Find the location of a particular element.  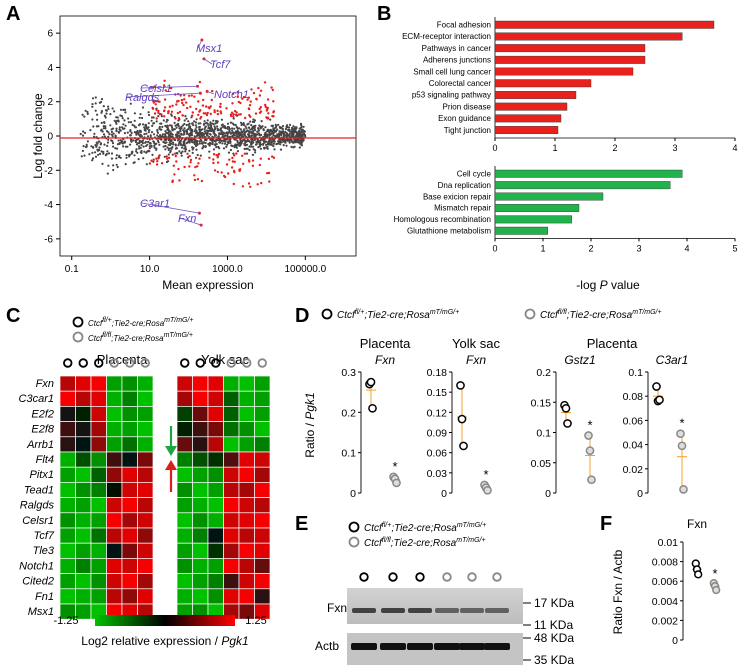

pathway-label: Tight junction is located at coordinates (467, 130).